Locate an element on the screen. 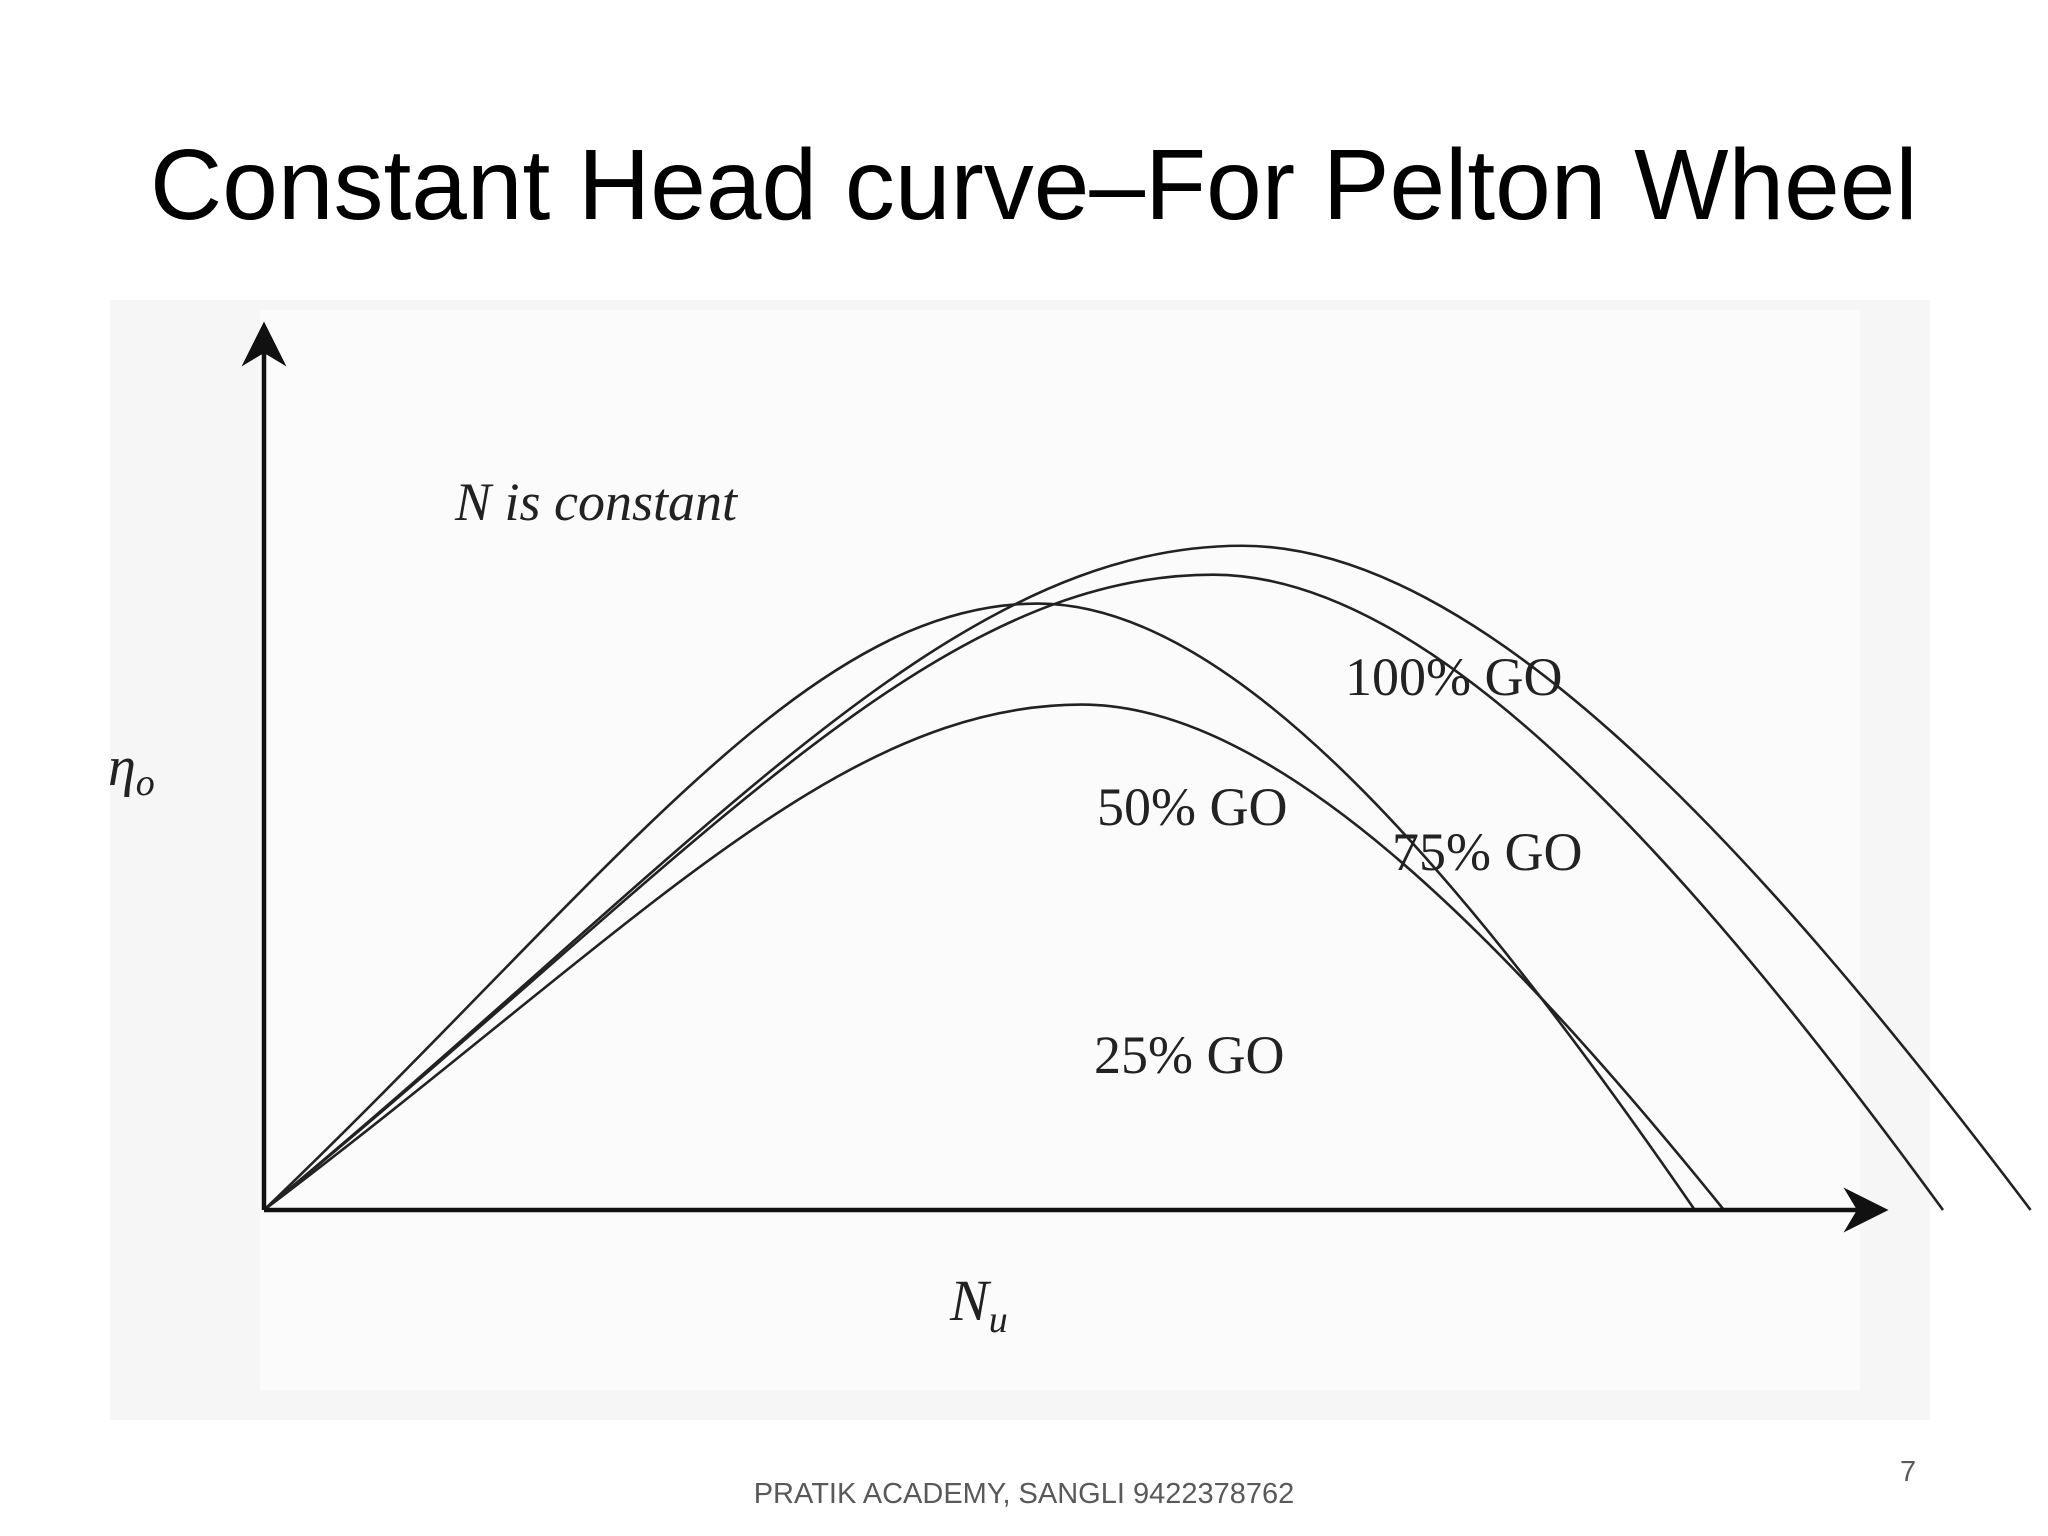 This screenshot has width=2048, height=1536. annotation-n-is-constant: N is constant is located at coordinates (596, 502).